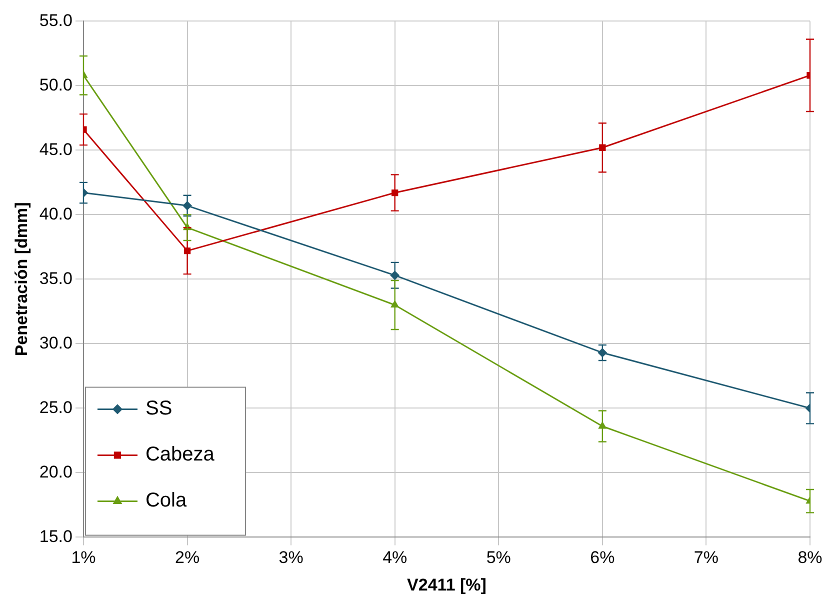 This screenshot has width=836, height=608. I want to click on legend-label: Cola, so click(166, 501).